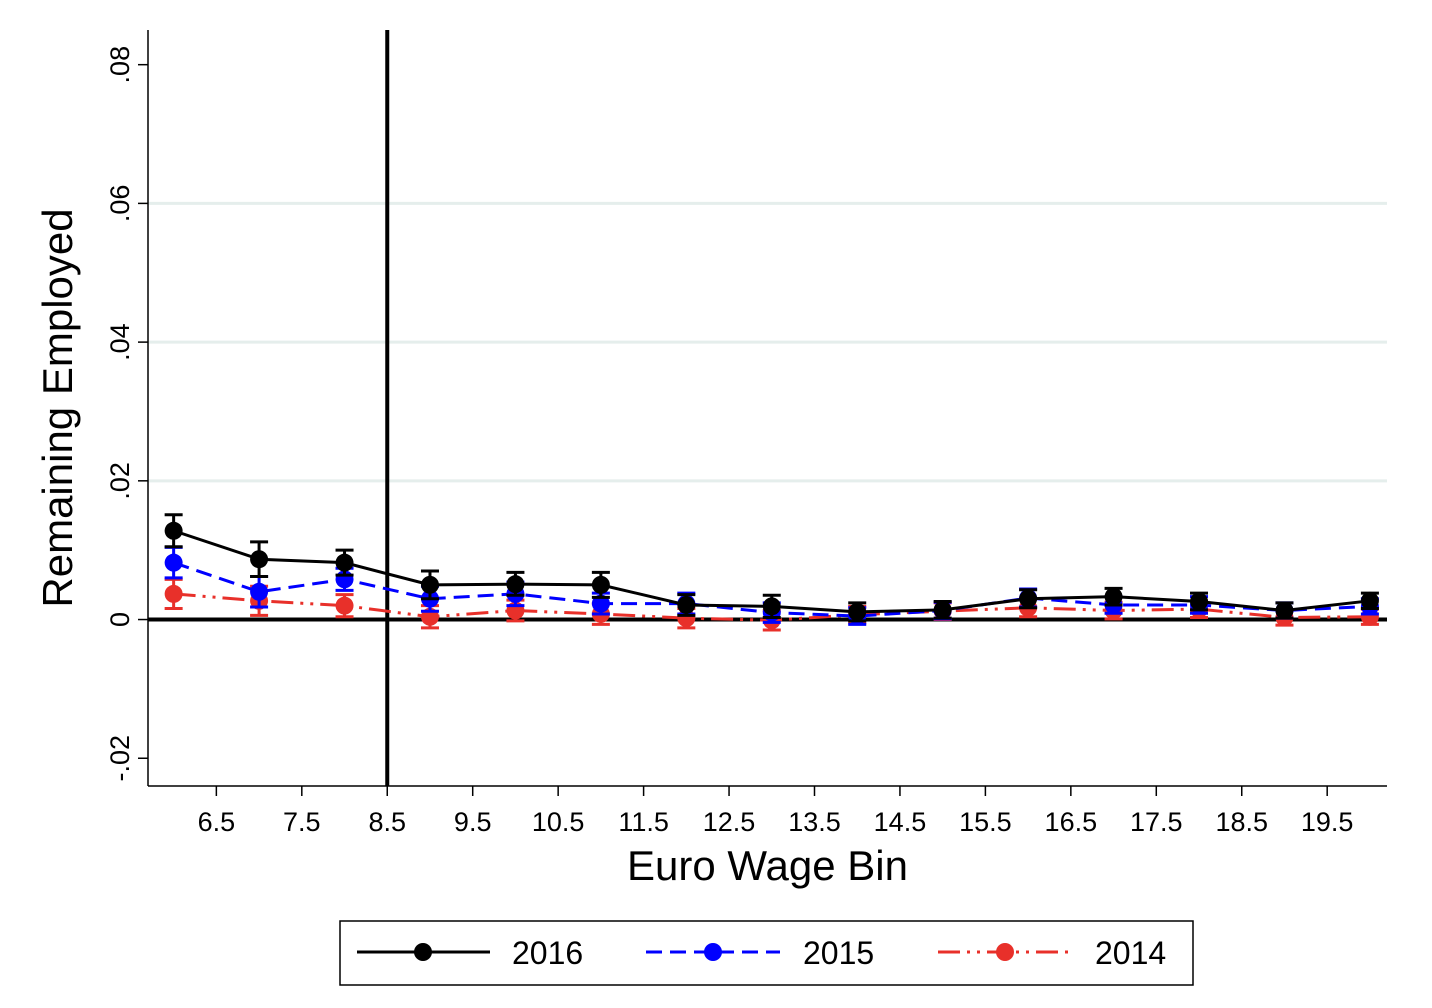  I want to click on x-tick-label: 12.5, so click(729, 822).